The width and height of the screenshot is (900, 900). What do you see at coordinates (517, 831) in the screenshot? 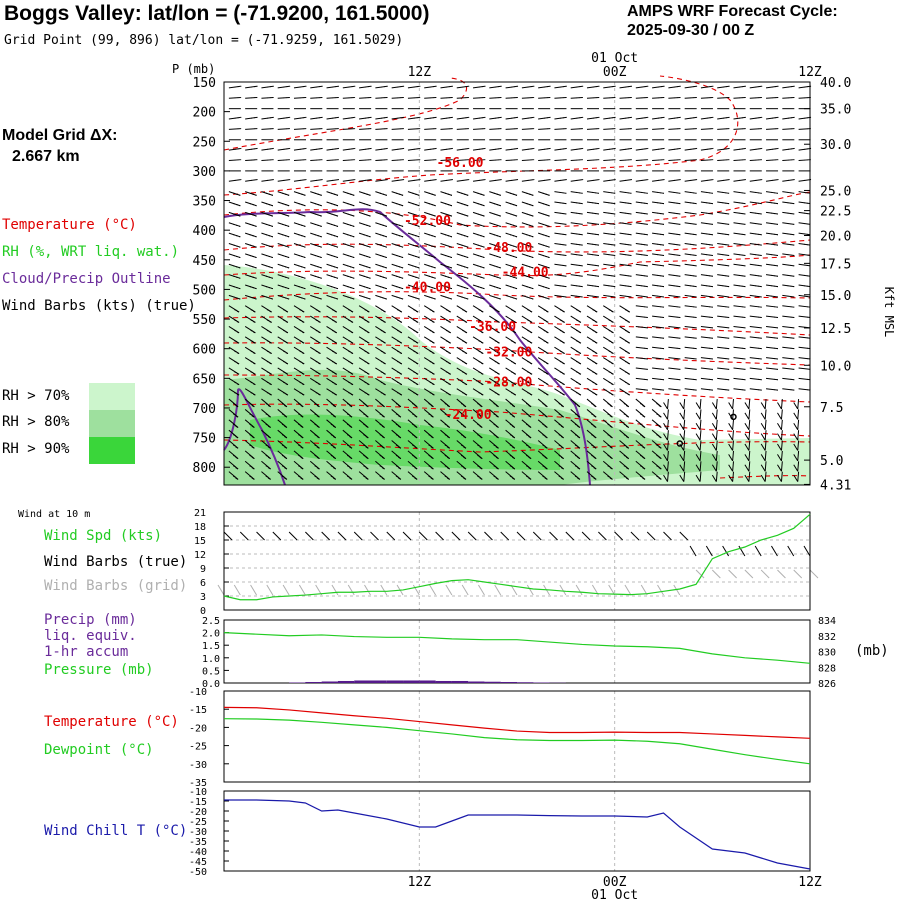
I see `windchill-panel-frame` at bounding box center [517, 831].